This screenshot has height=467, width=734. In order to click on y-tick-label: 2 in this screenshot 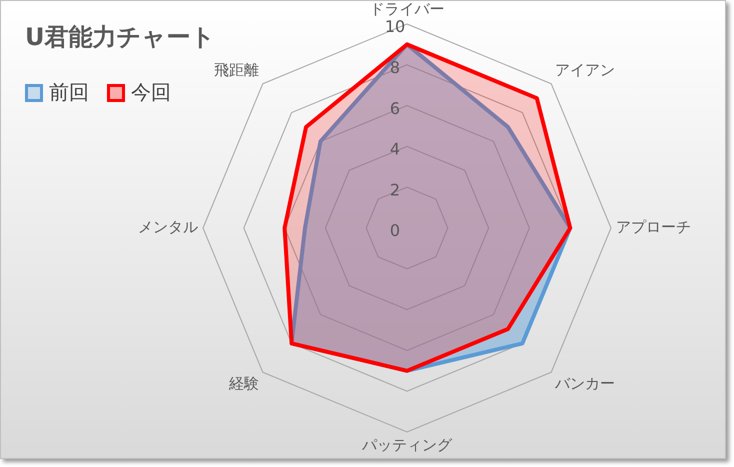, I will do `click(395, 190)`.